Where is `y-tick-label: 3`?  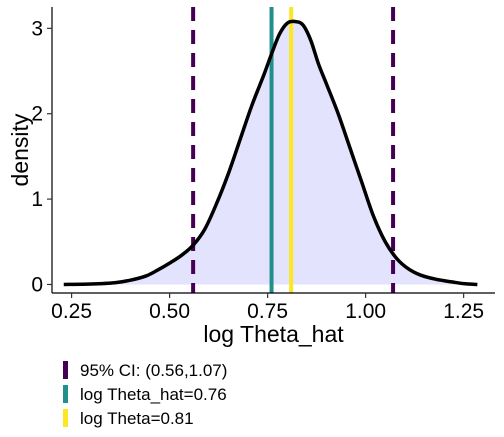
y-tick-label: 3 is located at coordinates (37, 28).